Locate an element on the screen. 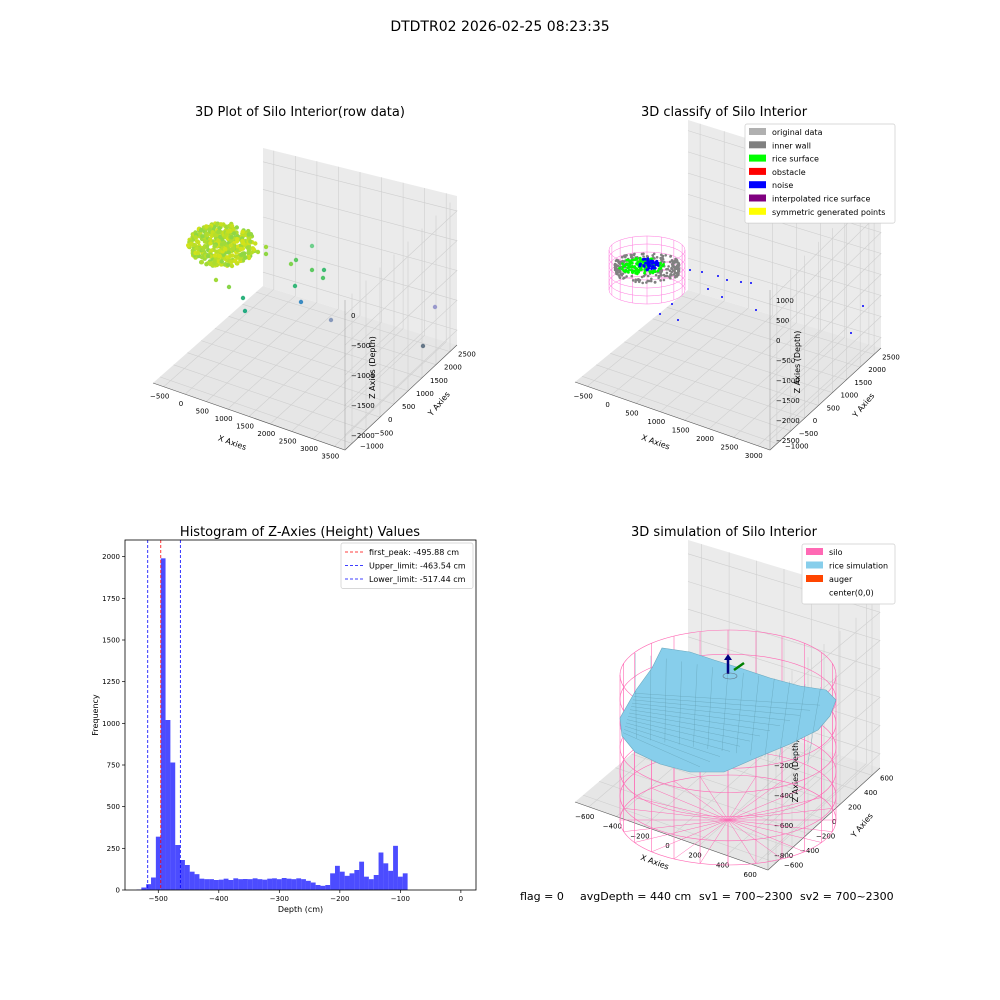 This screenshot has width=1000, height=1000. status-flag: flag = 0 is located at coordinates (542, 896).